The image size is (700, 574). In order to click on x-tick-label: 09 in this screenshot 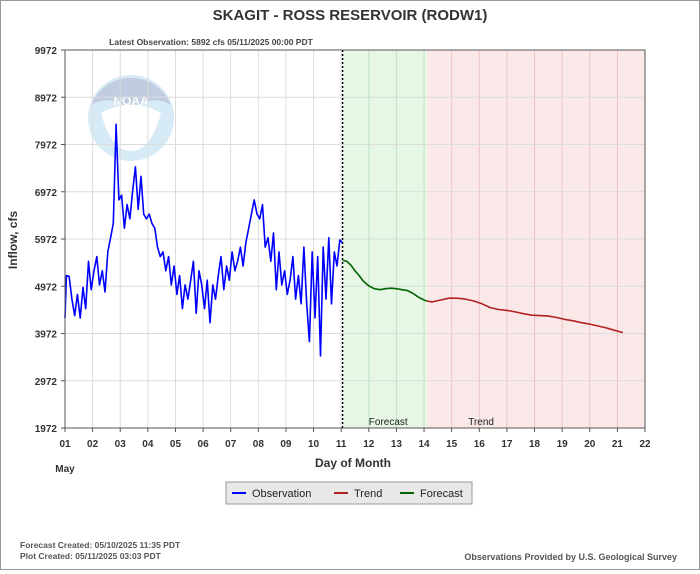, I will do `click(286, 444)`.